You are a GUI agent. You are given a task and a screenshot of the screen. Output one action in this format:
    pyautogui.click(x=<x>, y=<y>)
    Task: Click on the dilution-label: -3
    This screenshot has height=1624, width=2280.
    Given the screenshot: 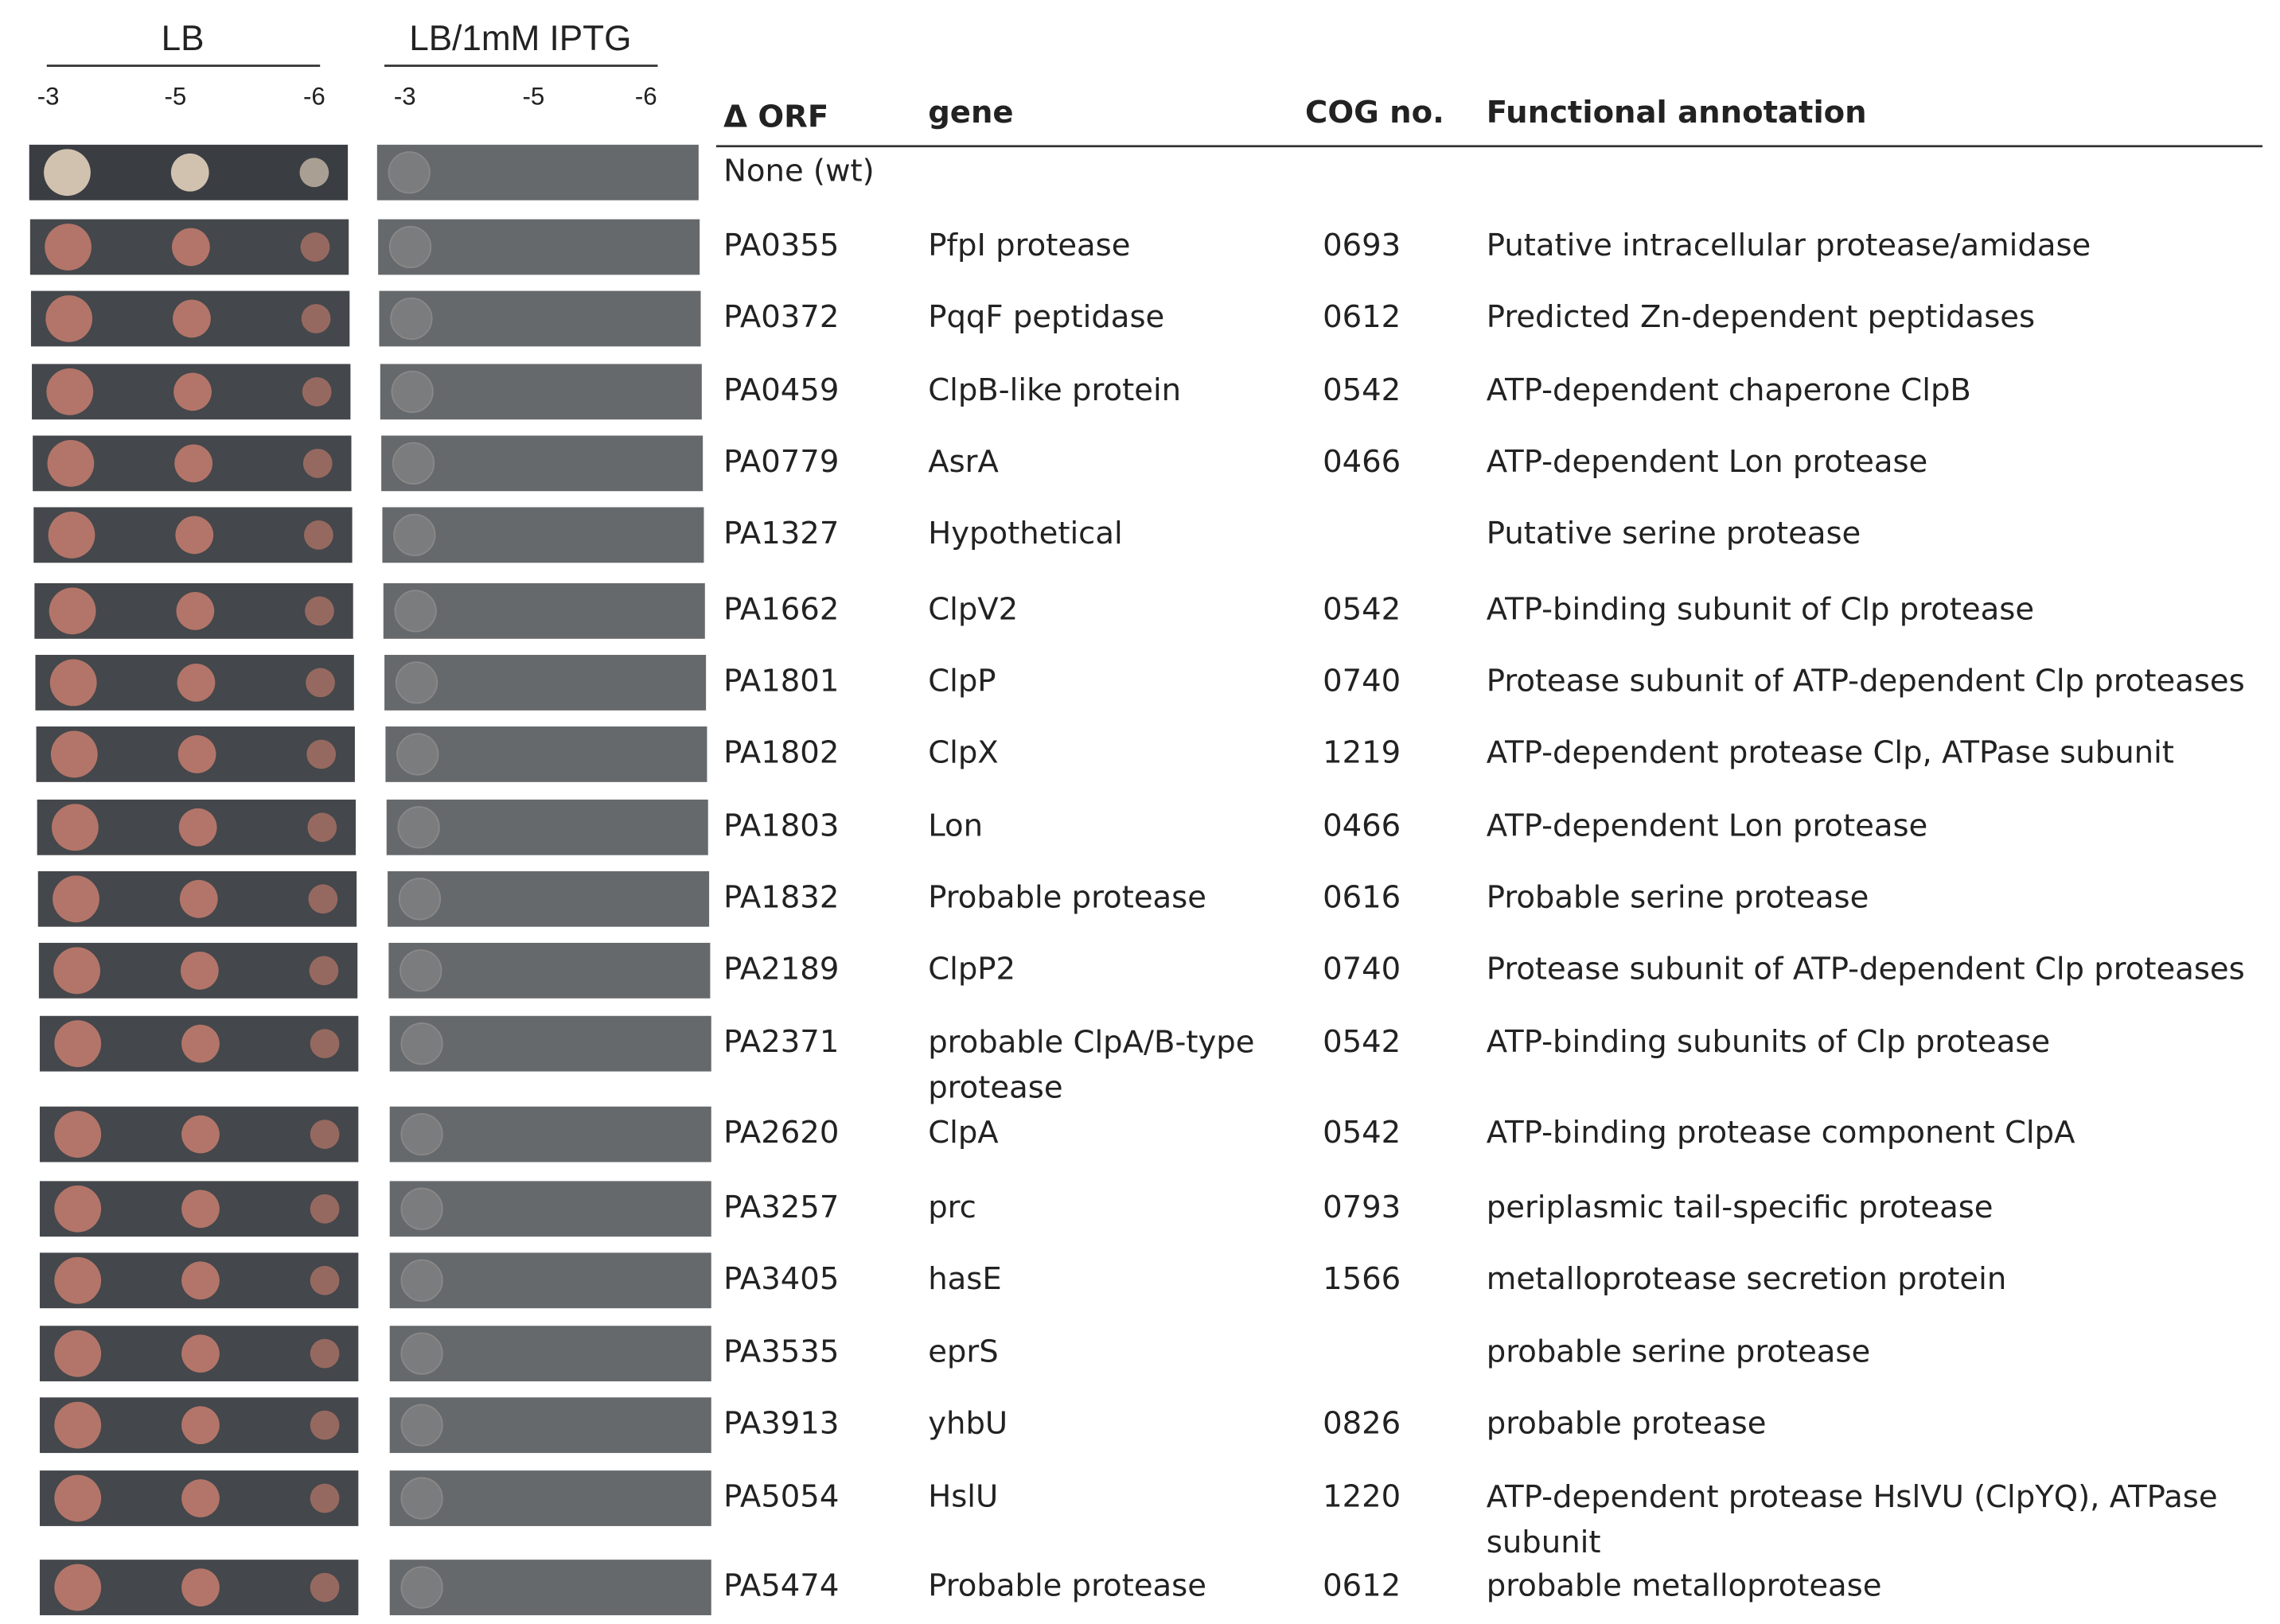 What is the action you would take?
    pyautogui.click(x=48, y=96)
    